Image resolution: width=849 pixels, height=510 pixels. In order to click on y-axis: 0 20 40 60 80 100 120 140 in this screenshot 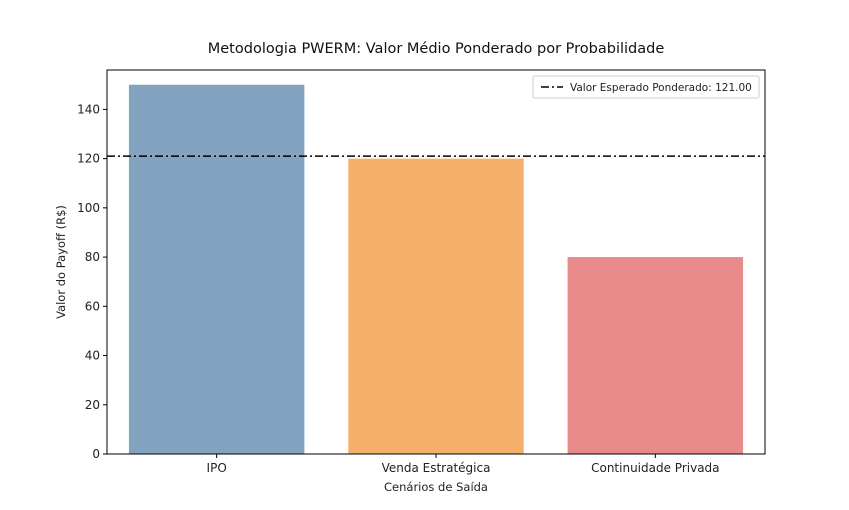, I will do `click(92, 281)`.